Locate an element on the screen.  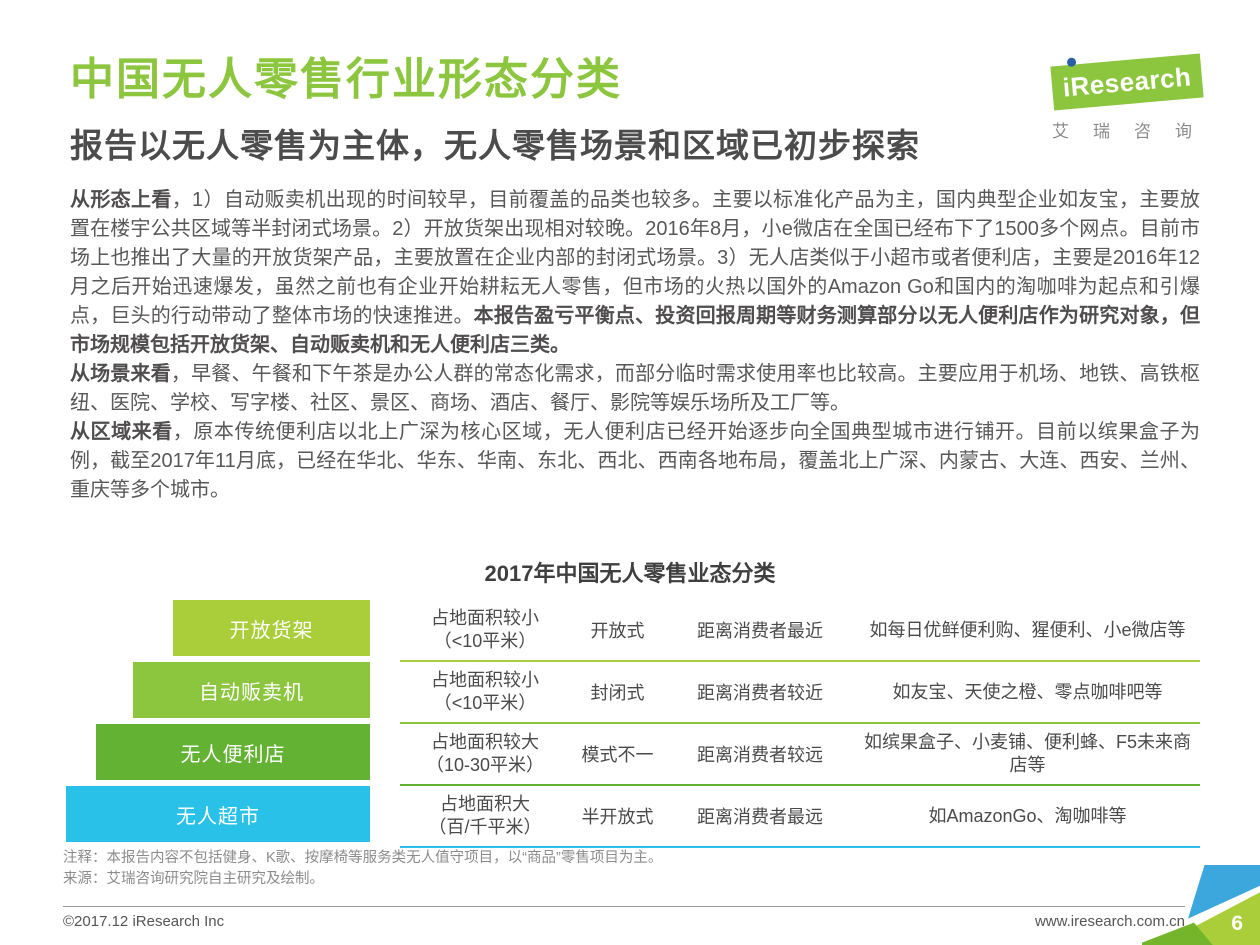
cell-mode: 开放式 is located at coordinates (617, 631).